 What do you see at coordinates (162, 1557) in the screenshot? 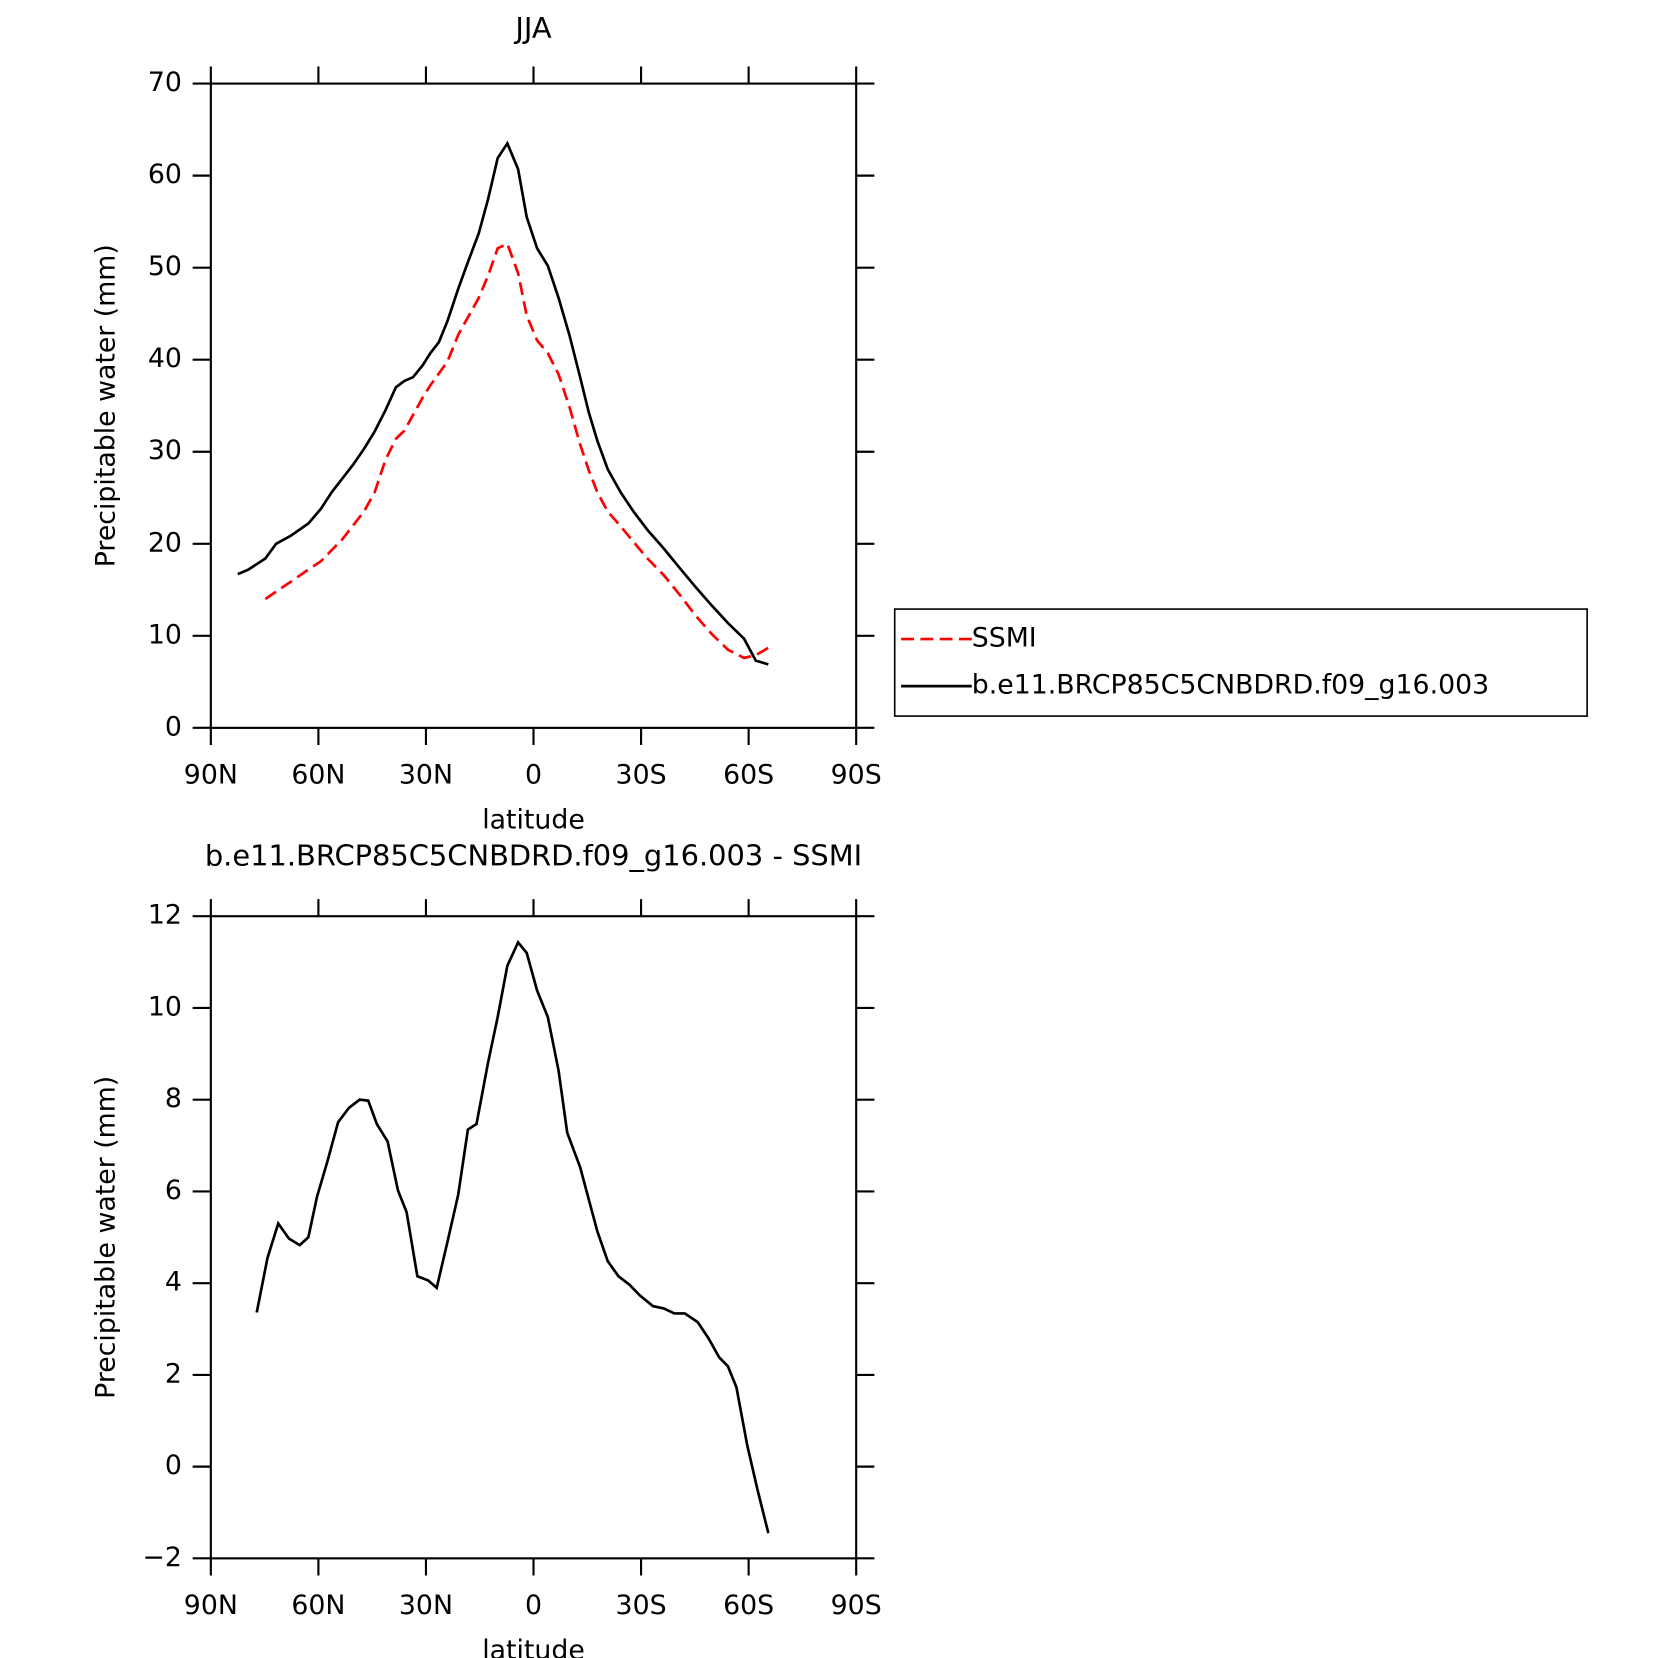
I see `y-tick-label: −2` at bounding box center [162, 1557].